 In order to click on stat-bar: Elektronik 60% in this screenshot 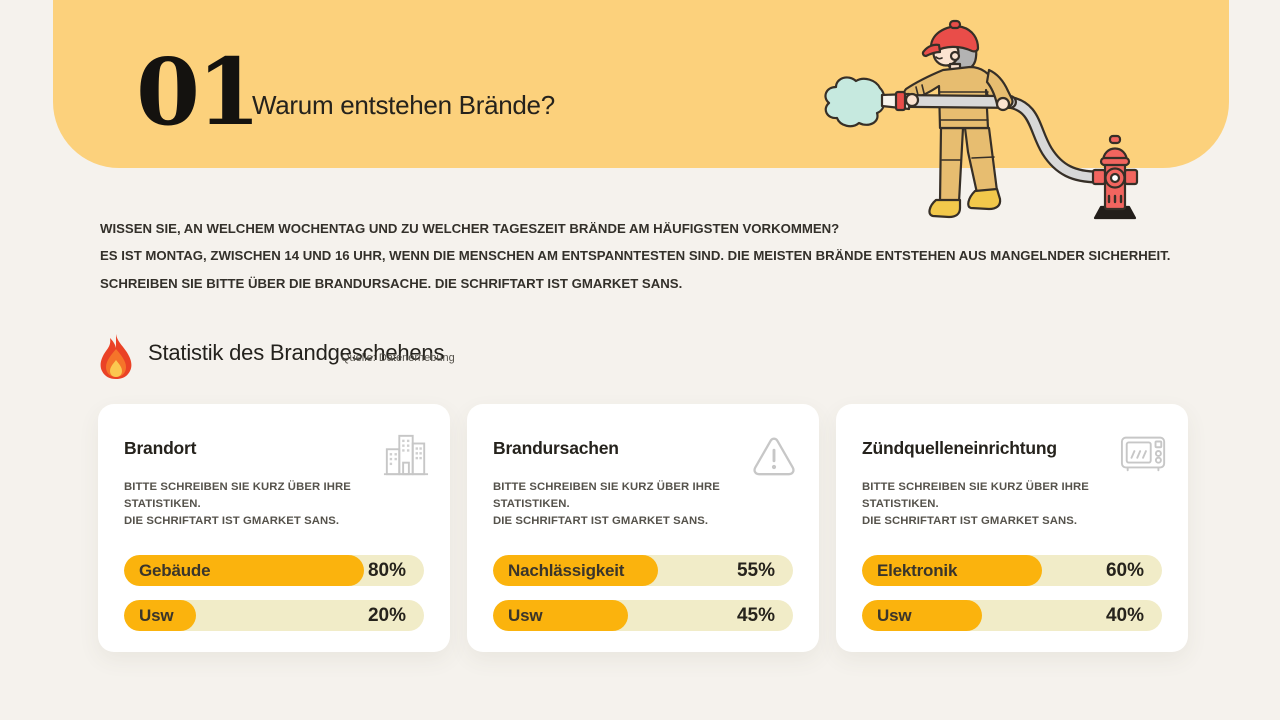, I will do `click(1012, 570)`.